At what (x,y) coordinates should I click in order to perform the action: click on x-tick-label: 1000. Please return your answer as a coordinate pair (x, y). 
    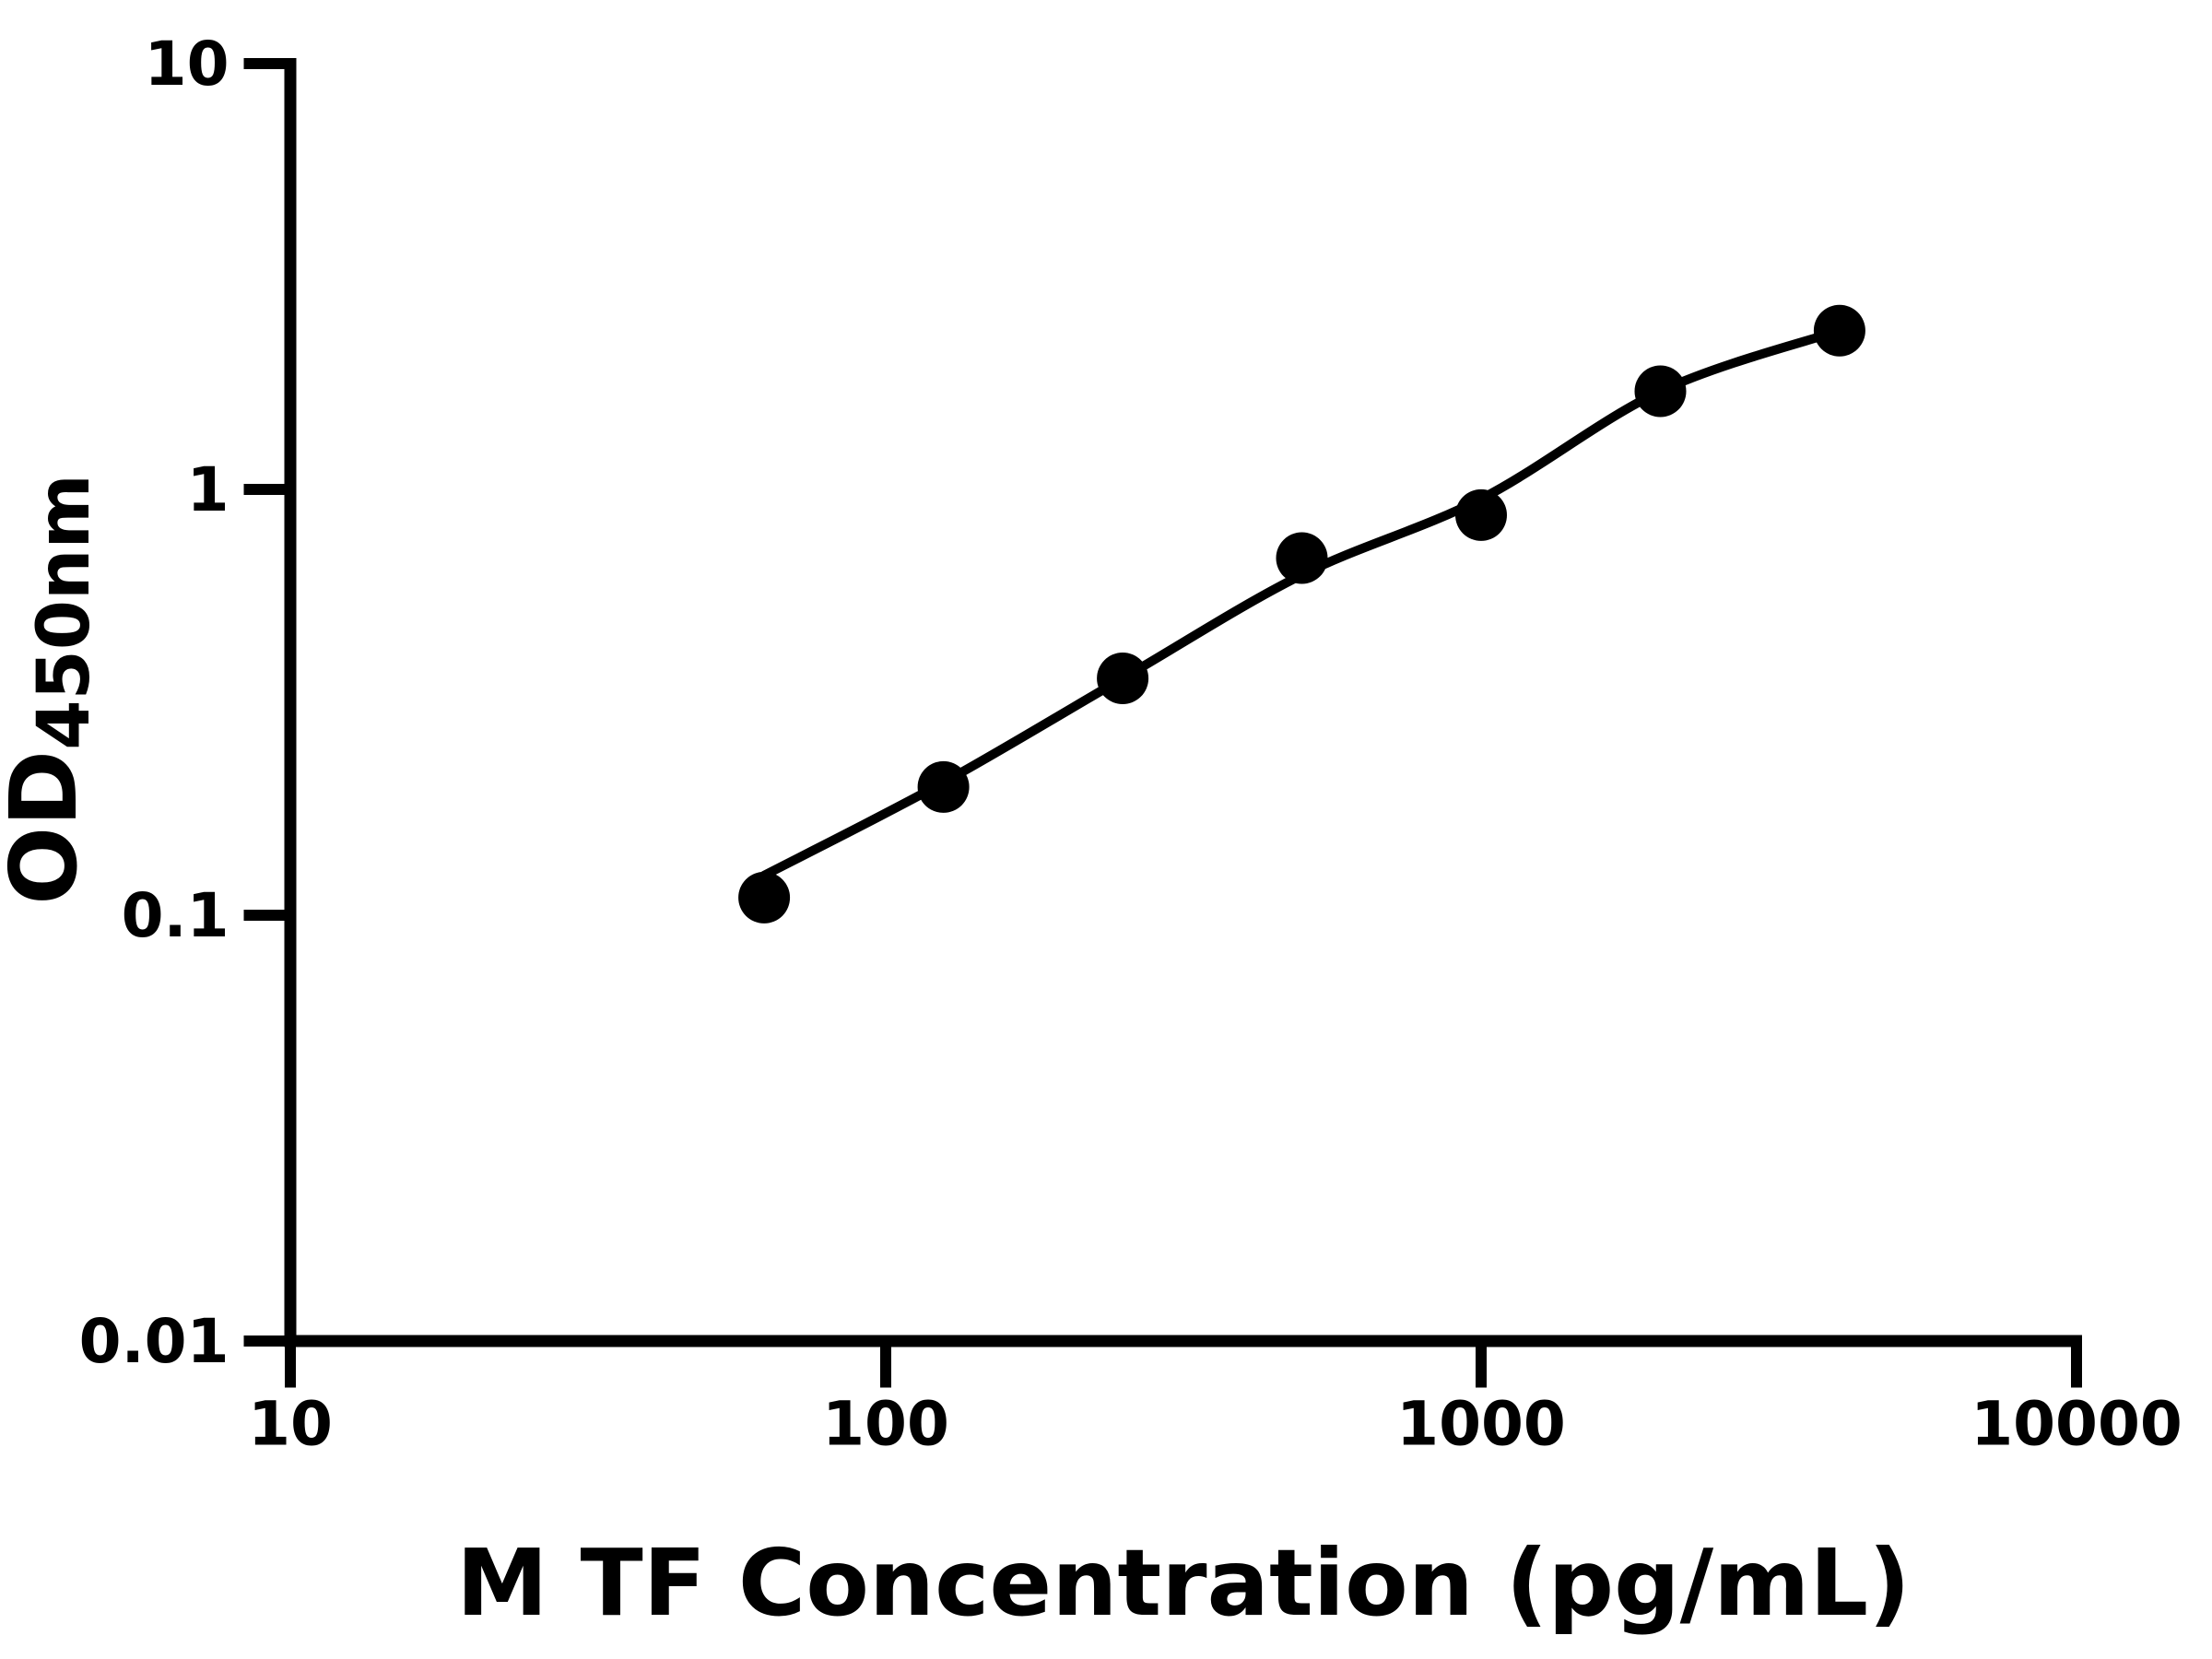
    Looking at the image, I should click on (1481, 1424).